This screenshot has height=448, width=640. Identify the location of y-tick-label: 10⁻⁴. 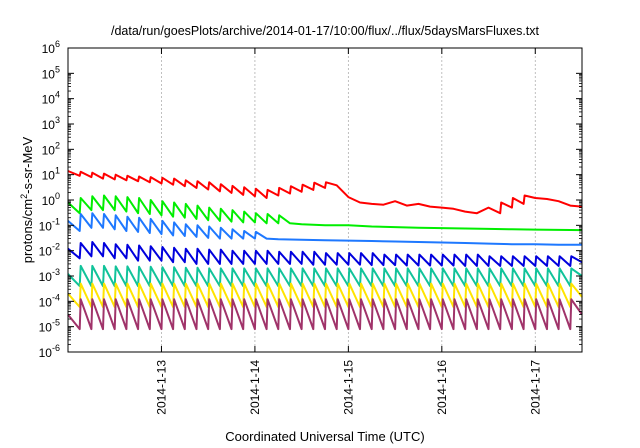
(49, 300).